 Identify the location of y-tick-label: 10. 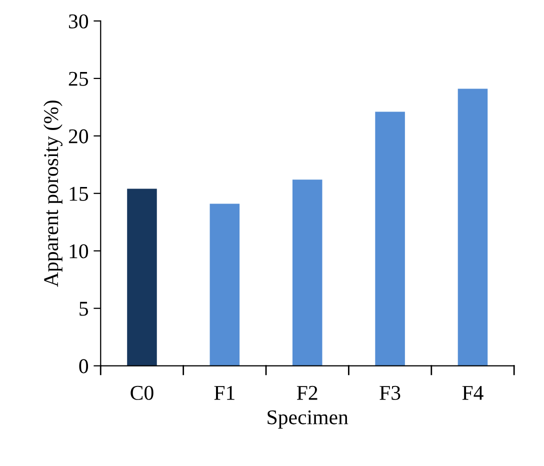
(79, 251).